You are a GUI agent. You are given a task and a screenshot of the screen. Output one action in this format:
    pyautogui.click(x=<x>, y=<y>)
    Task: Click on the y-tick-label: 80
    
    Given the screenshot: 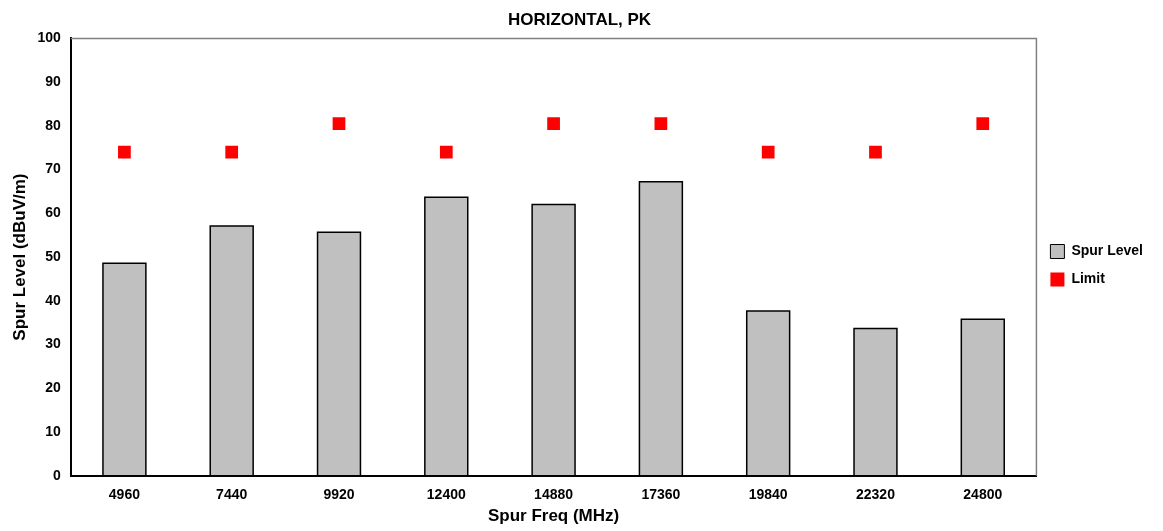 What is the action you would take?
    pyautogui.click(x=53, y=124)
    